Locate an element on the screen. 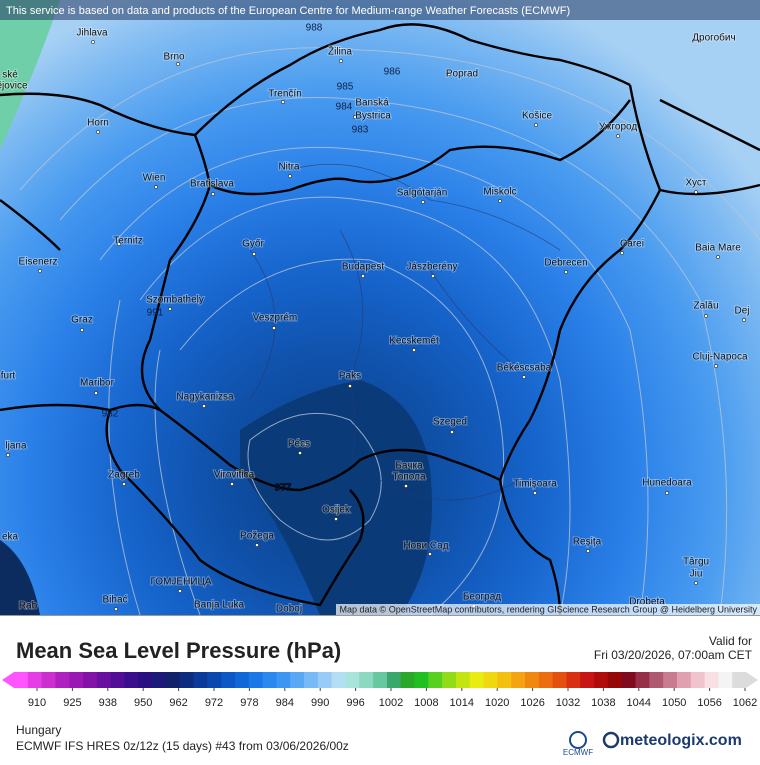 The height and width of the screenshot is (765, 760). colorbar-end-arrow is located at coordinates (752, 680).